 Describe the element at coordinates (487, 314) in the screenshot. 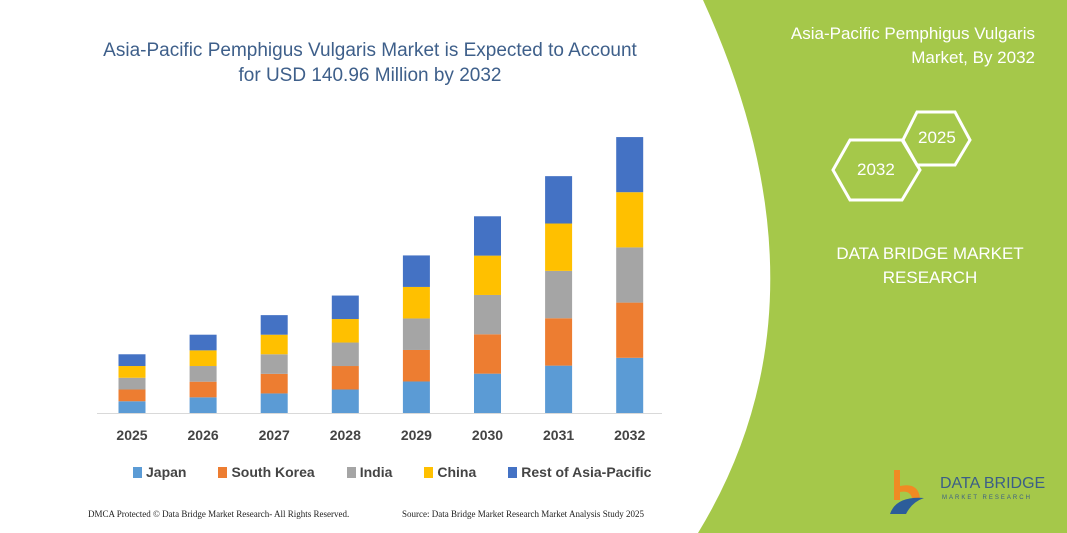

I see `bar-segment-india-2030` at that location.